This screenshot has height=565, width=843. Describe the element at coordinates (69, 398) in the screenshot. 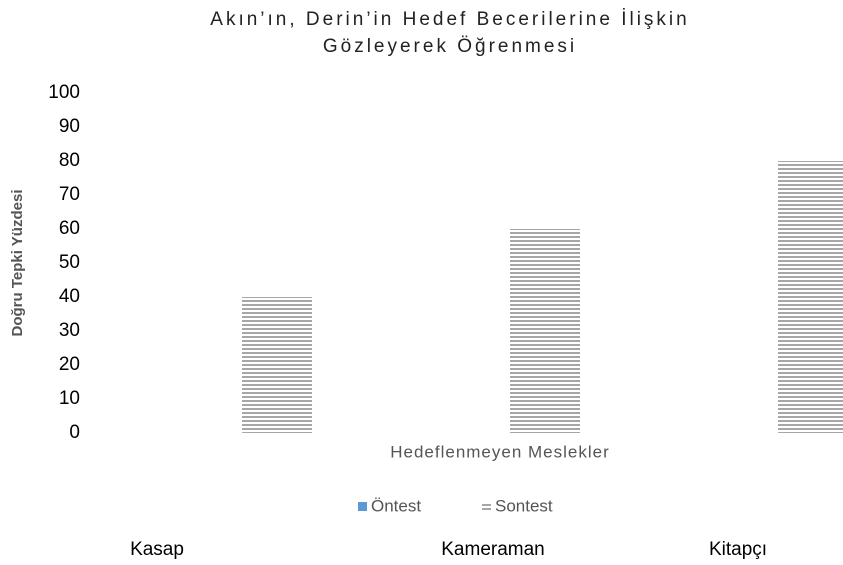

I see `y-tick-label: 10` at that location.